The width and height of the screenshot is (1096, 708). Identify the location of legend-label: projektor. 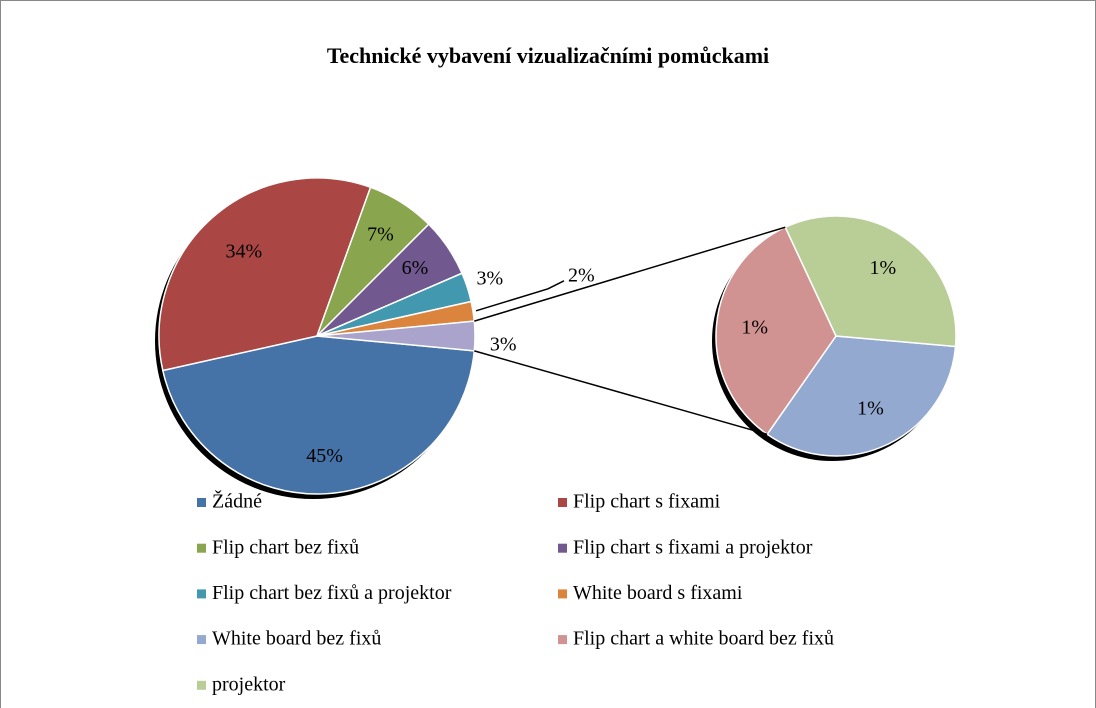
(249, 684).